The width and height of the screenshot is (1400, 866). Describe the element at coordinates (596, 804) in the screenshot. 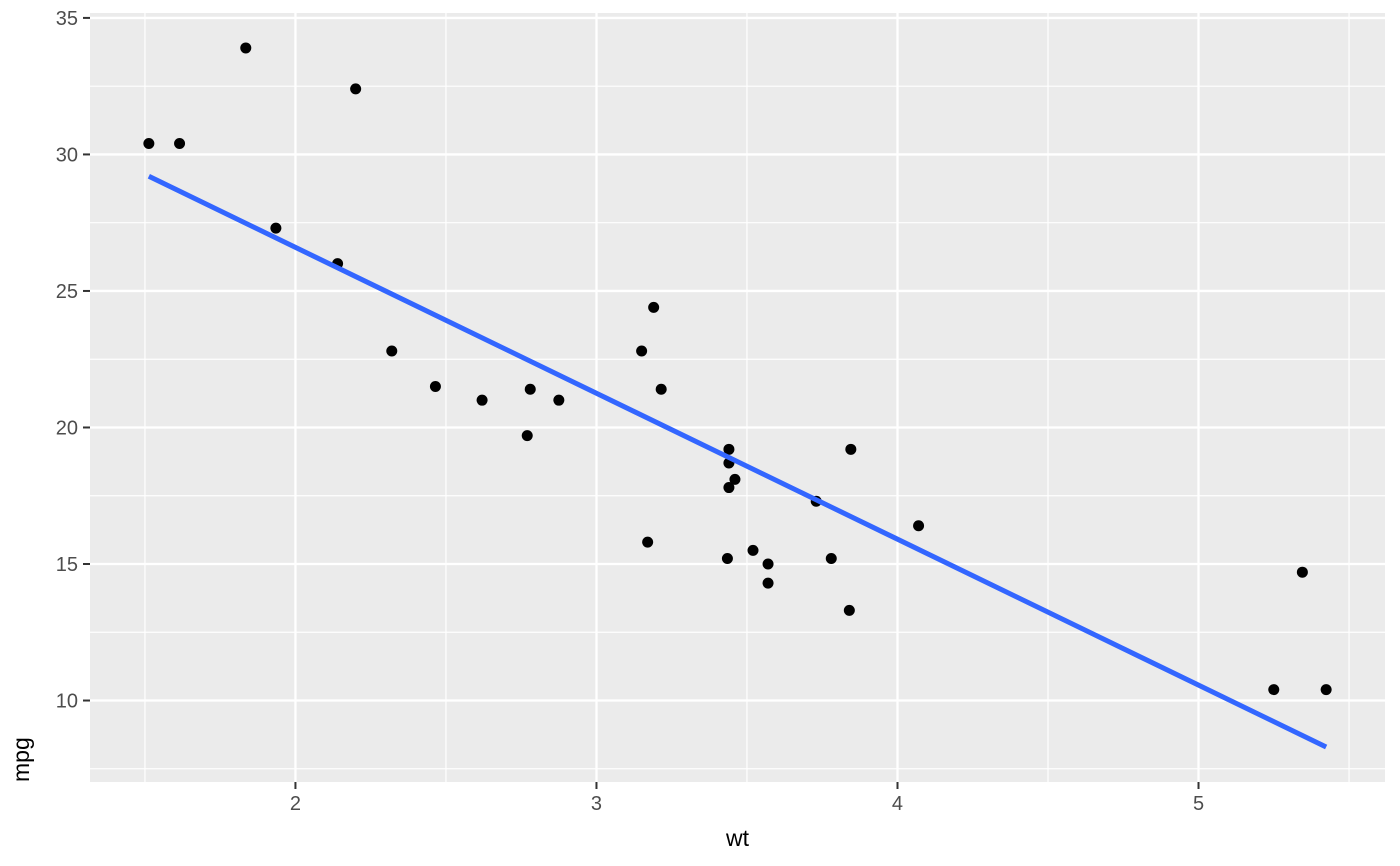

I see `x-axis-tick-label: 3` at that location.